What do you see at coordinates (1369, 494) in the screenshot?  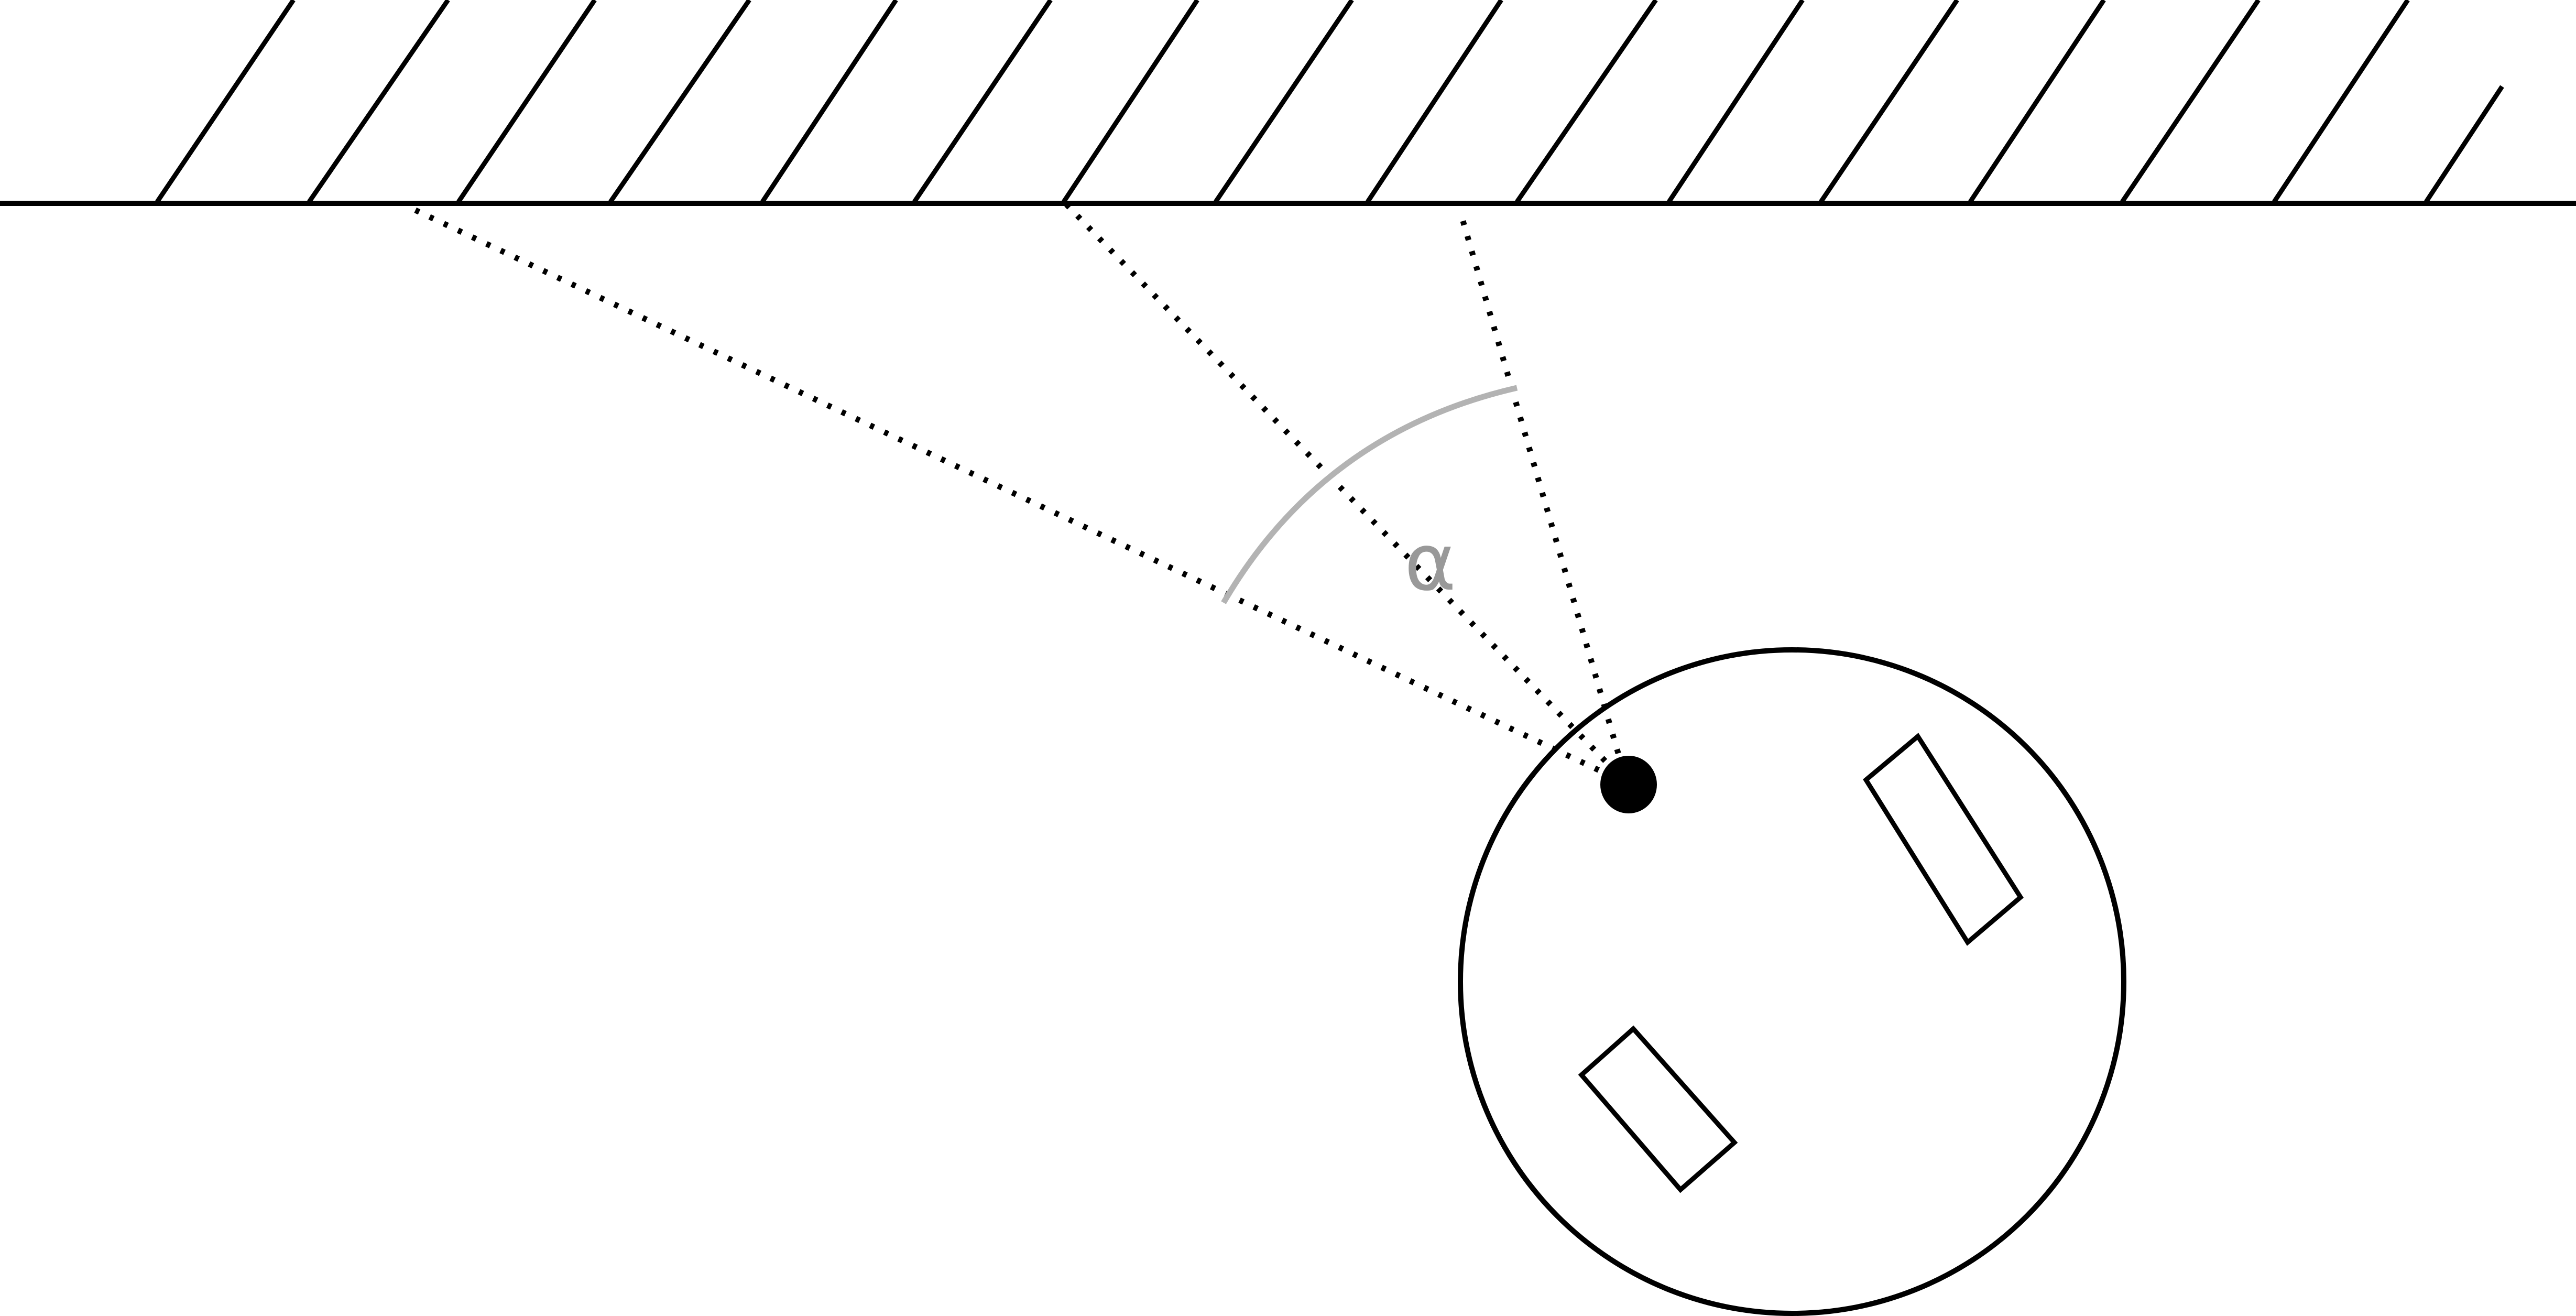 I see `angle-arc` at bounding box center [1369, 494].